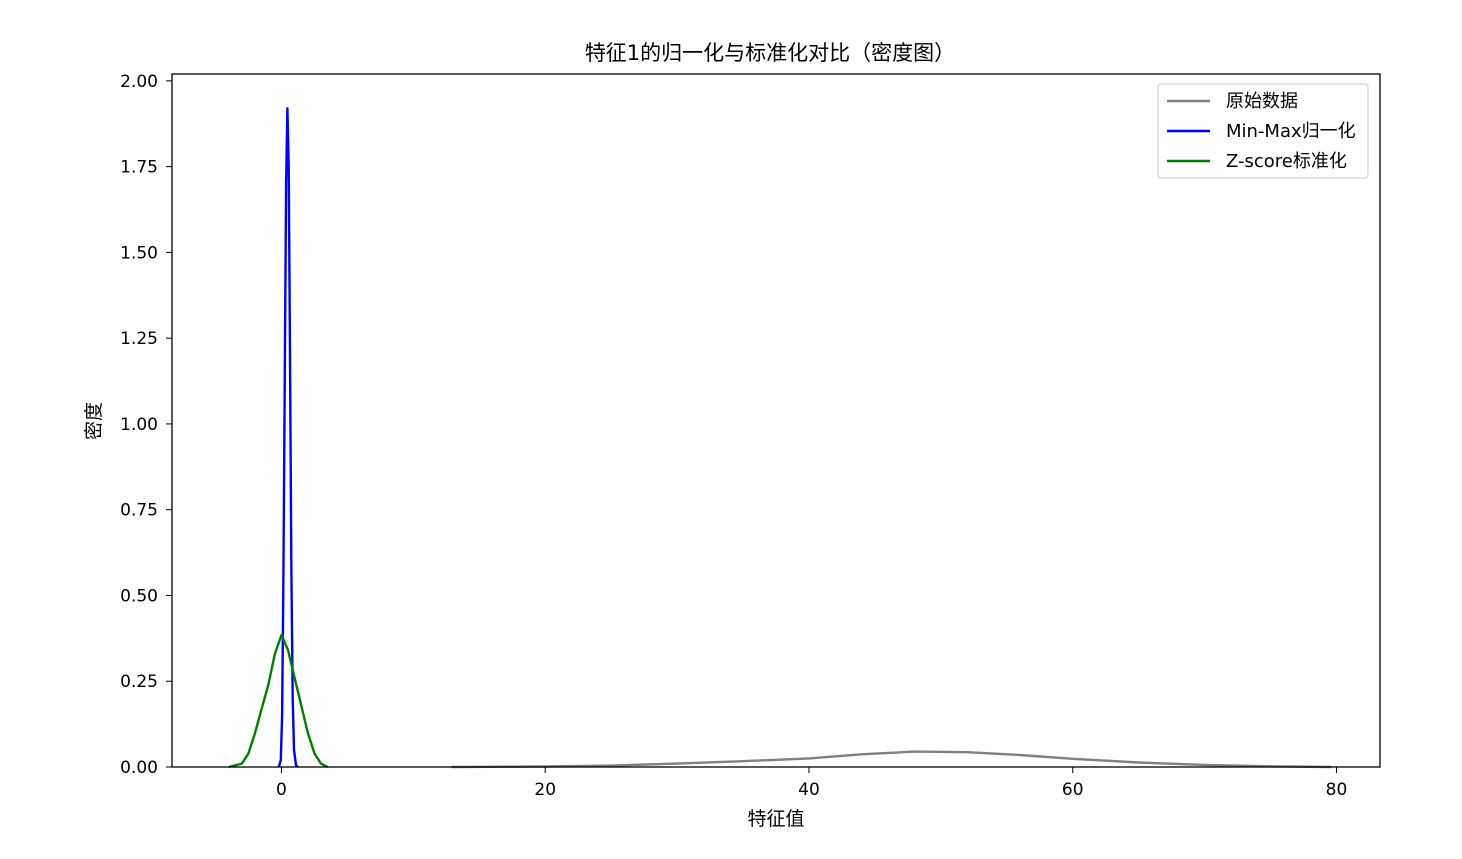 The height and width of the screenshot is (859, 1462). Describe the element at coordinates (139, 339) in the screenshot. I see `y-tick-label: 1.25` at that location.